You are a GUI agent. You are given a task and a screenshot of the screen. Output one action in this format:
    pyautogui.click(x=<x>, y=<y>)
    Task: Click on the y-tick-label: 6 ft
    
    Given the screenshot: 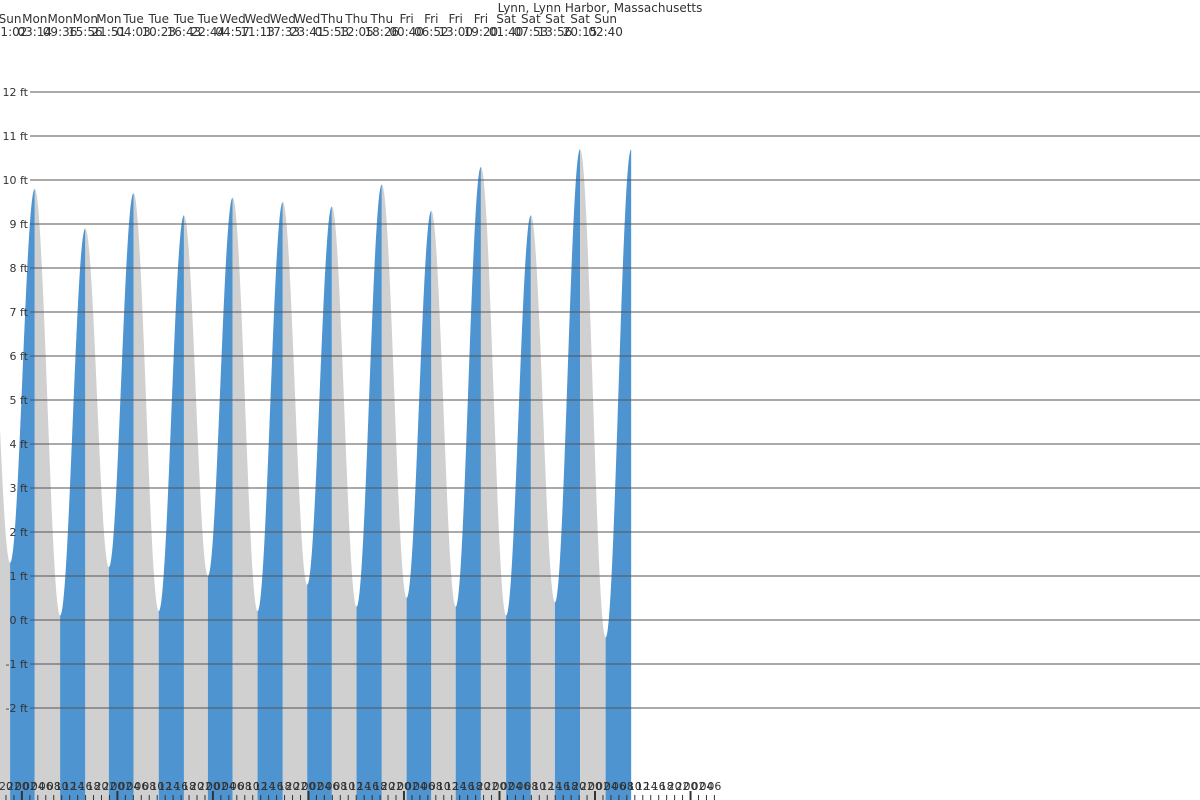 What is the action you would take?
    pyautogui.click(x=19, y=356)
    